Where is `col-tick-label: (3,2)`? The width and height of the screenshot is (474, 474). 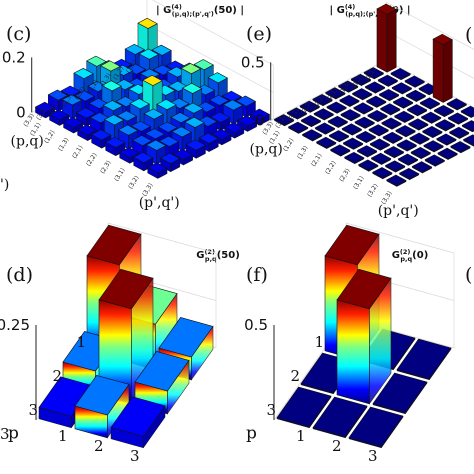
col-tick-label: (3,2) is located at coordinates (133, 182).